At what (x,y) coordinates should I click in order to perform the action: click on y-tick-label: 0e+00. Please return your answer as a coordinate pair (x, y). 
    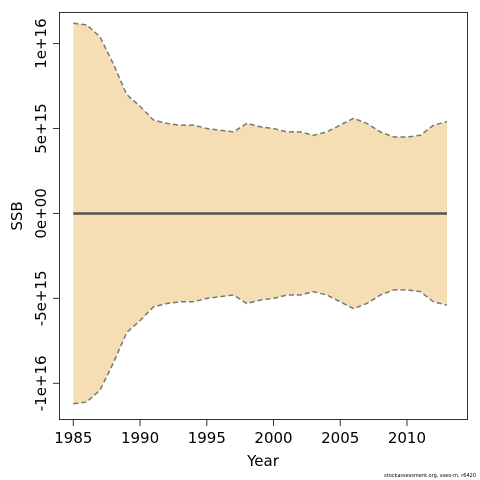
    Looking at the image, I should click on (41, 213).